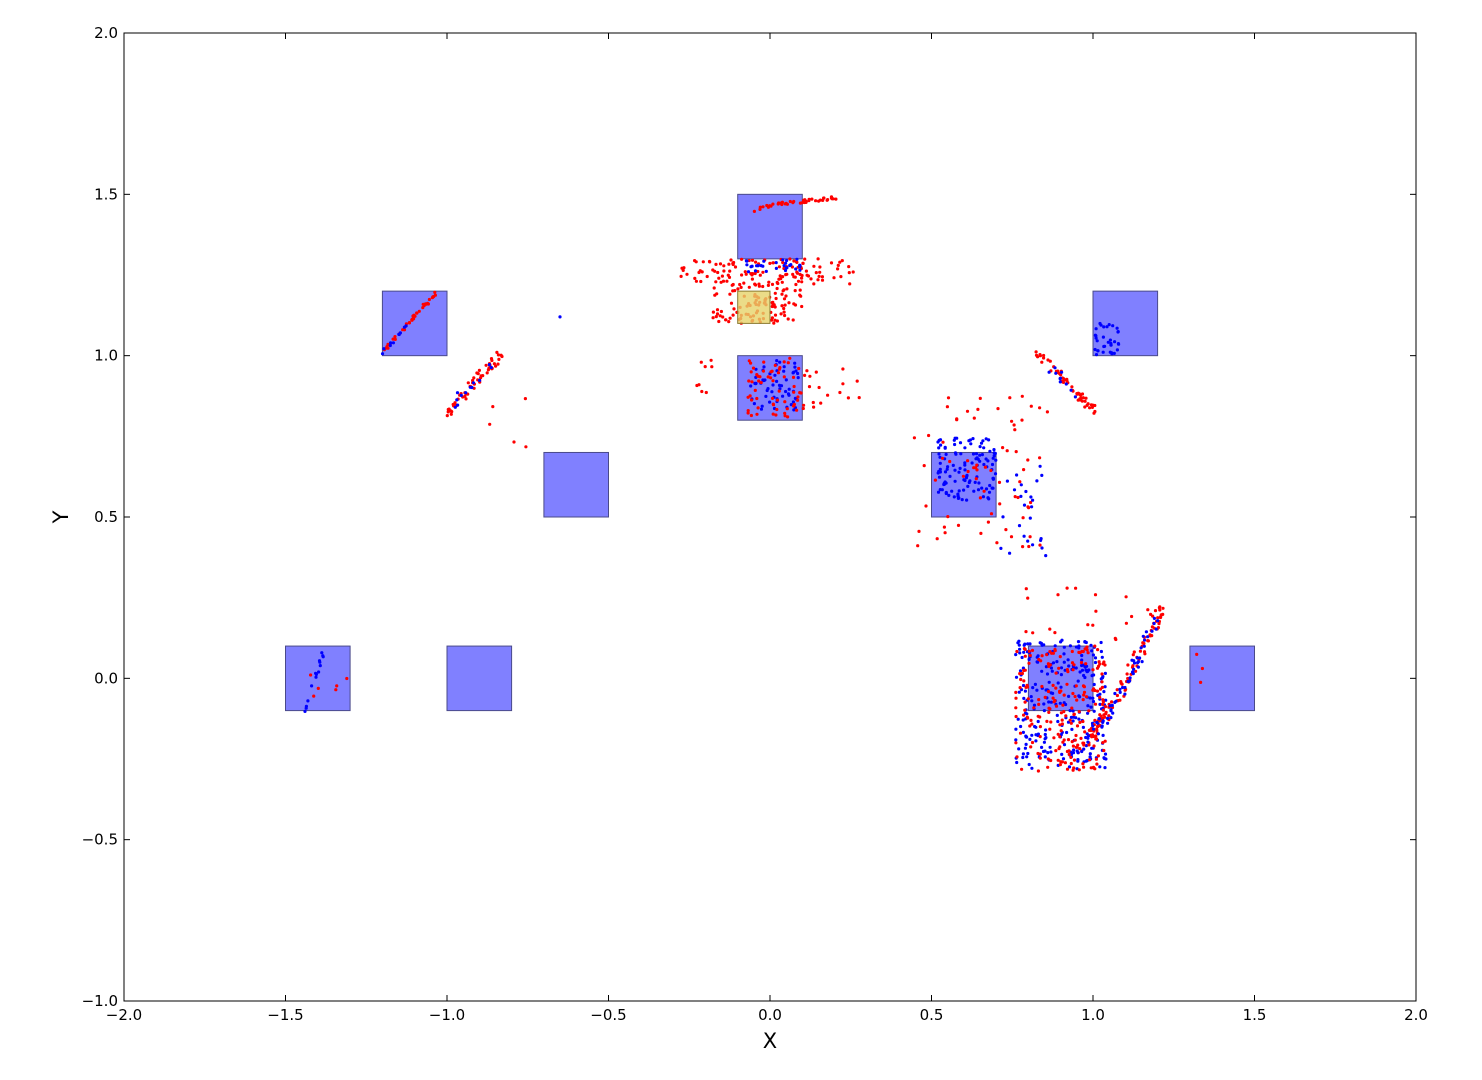  What do you see at coordinates (106, 678) in the screenshot?
I see `y-tick-label-2: 0.0` at bounding box center [106, 678].